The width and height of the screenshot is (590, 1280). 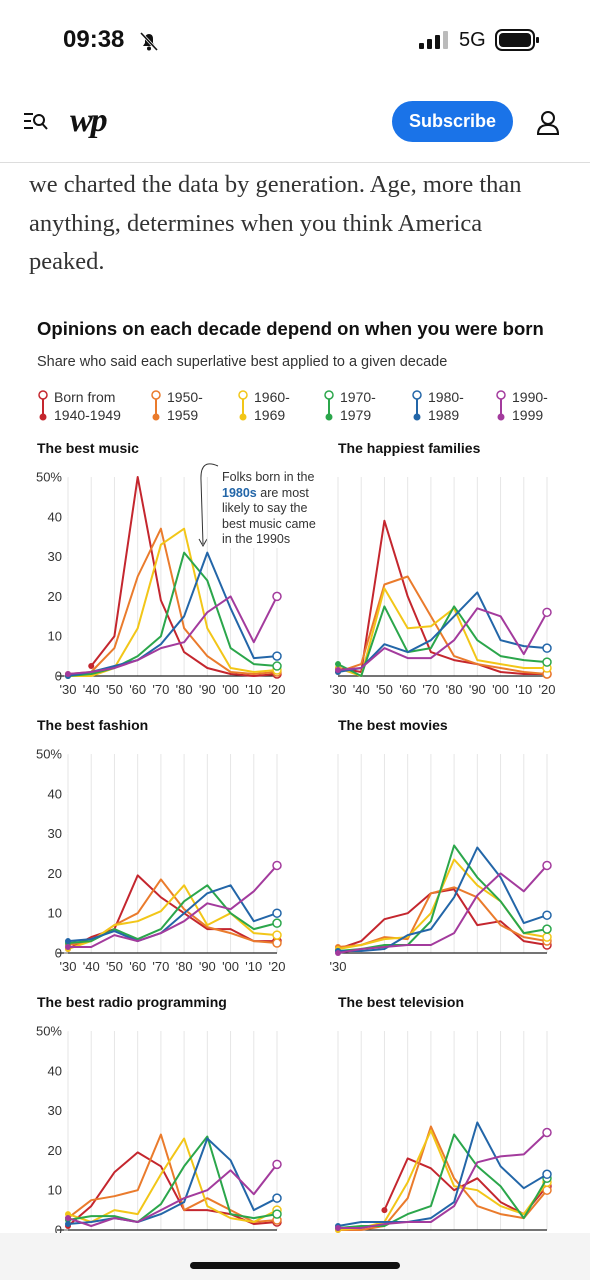 I want to click on subscribe-button: Subscribe, so click(x=452, y=121).